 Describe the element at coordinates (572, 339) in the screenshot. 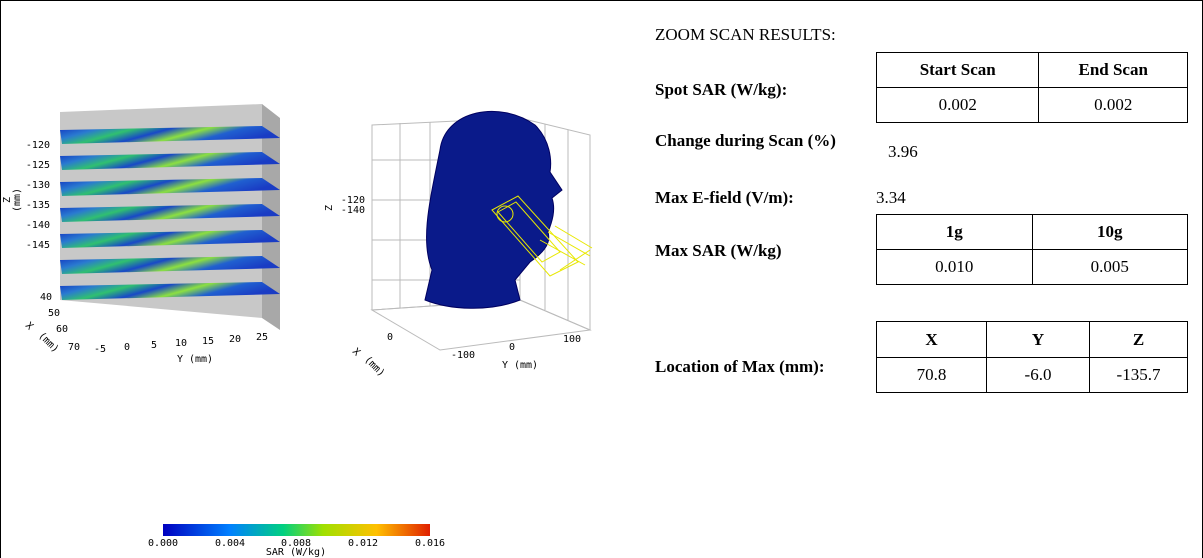

I see `y-tick: 100` at that location.